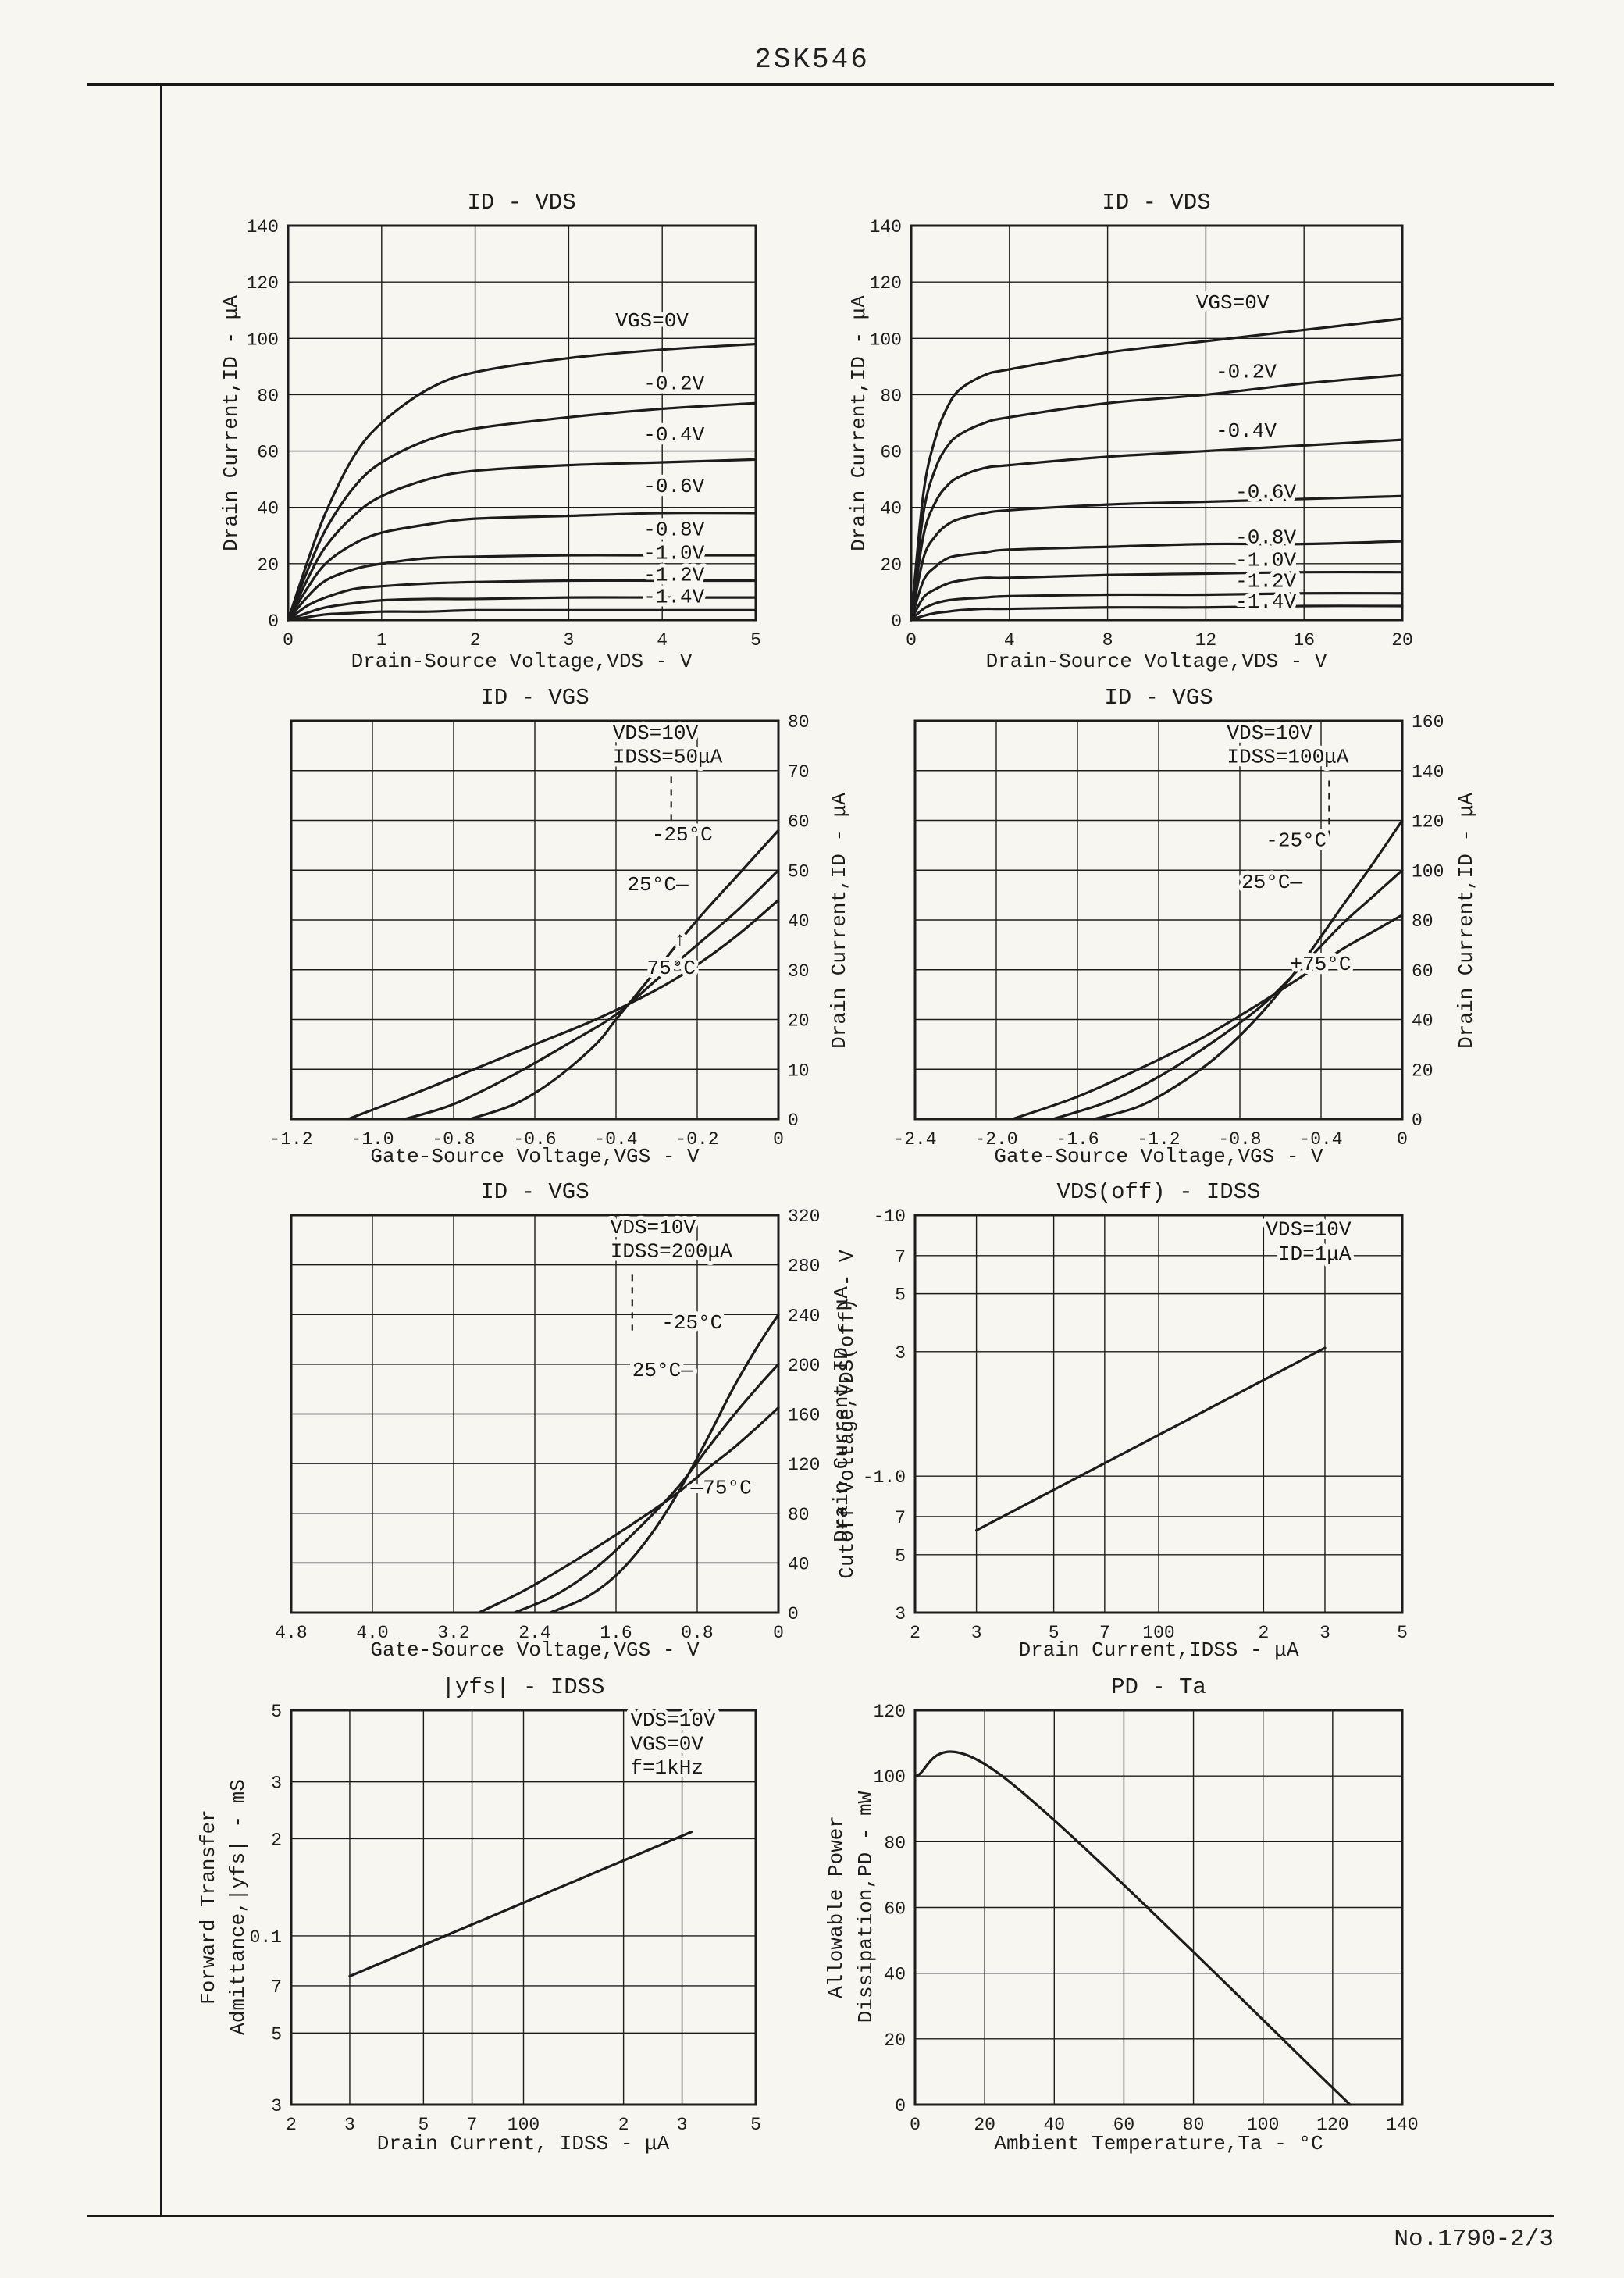  I want to click on svg-text: -0.4V, so click(673, 435).